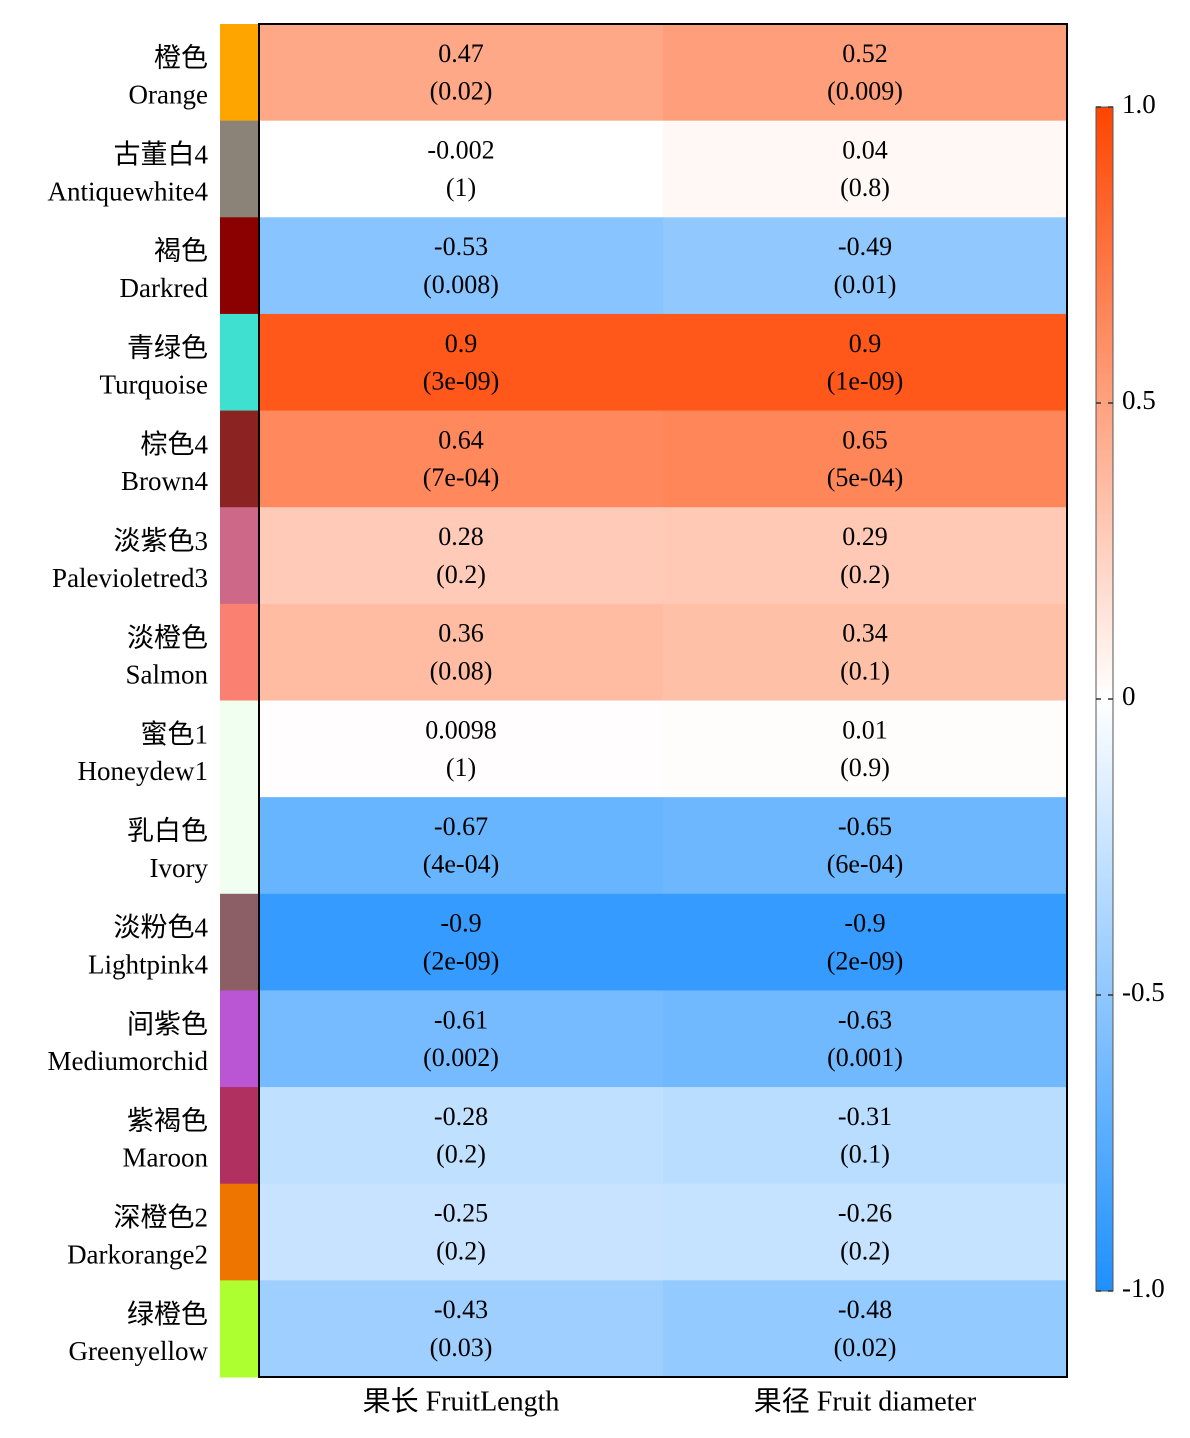 The image size is (1190, 1438). What do you see at coordinates (865, 864) in the screenshot?
I see `cell-pvalue-label: (6e-04)` at bounding box center [865, 864].